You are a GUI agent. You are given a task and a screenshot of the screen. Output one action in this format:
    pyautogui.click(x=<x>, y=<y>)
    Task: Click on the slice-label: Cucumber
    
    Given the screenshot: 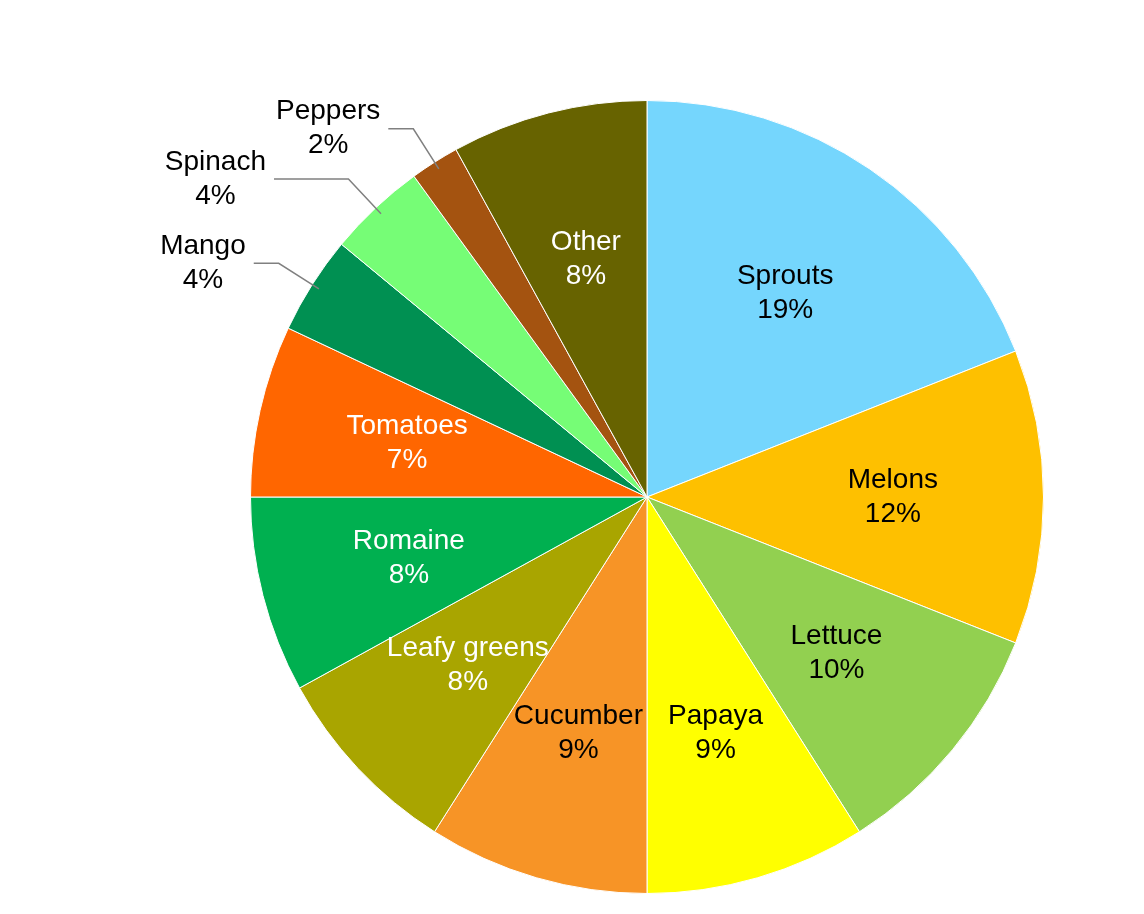 What is the action you would take?
    pyautogui.click(x=578, y=714)
    